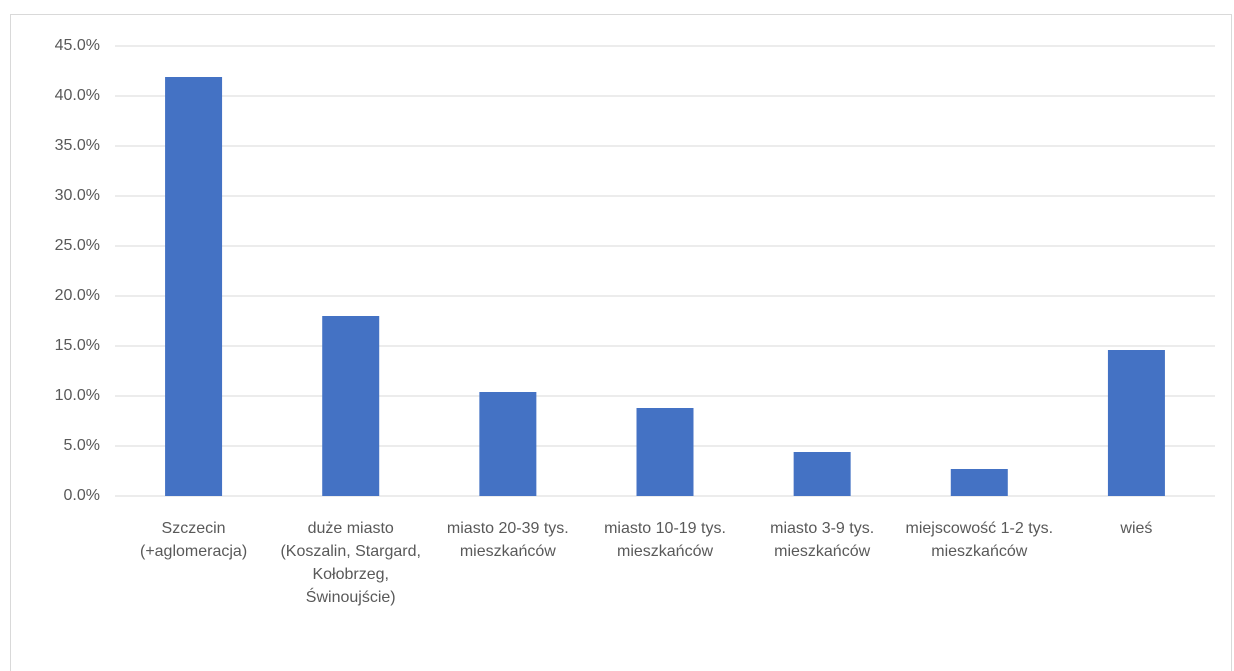 This screenshot has height=671, width=1234. Describe the element at coordinates (77, 45) in the screenshot. I see `y-tick-label: 45.0%` at that location.